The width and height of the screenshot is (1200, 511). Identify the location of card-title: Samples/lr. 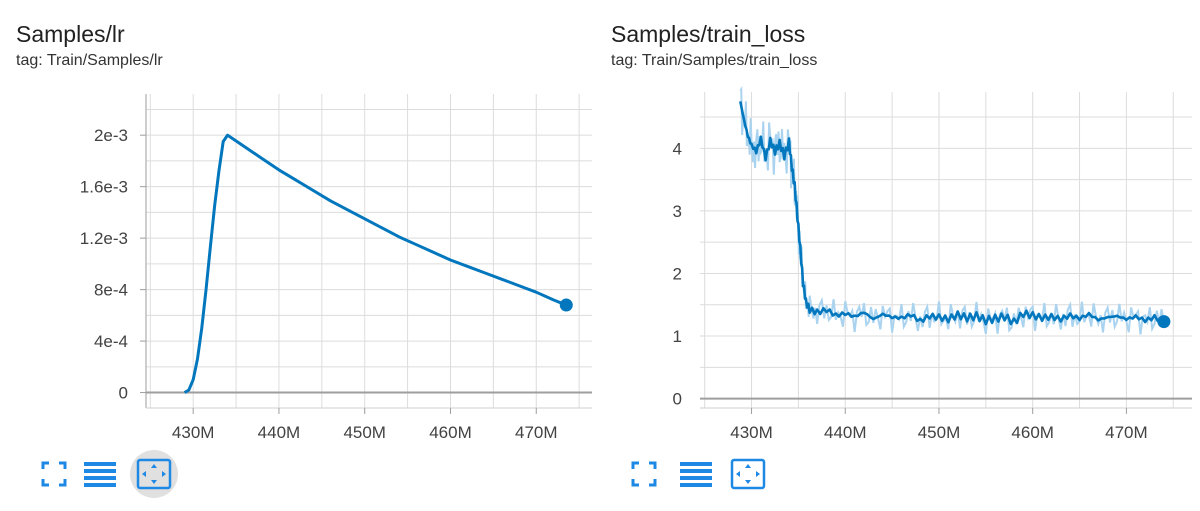
(70, 34).